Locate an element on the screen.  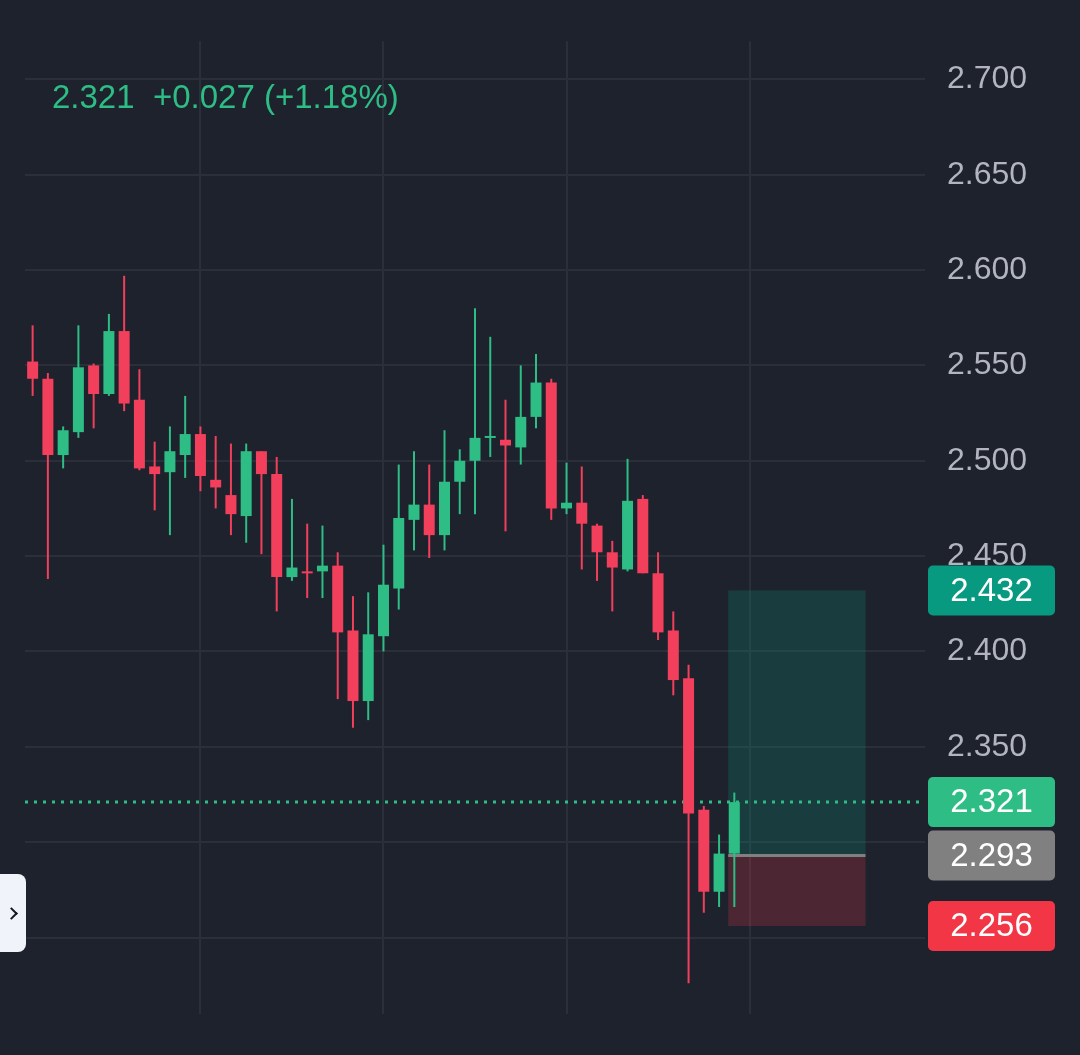
y-tick-label: 2.350 is located at coordinates (987, 744).